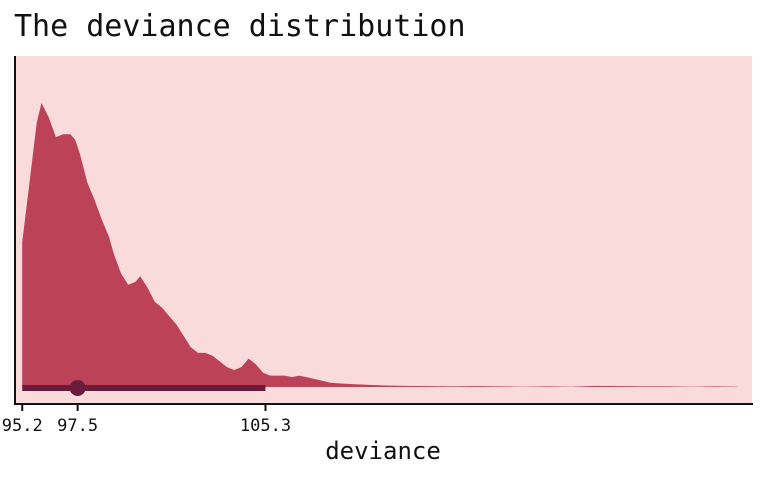 Image resolution: width=768 pixels, height=480 pixels. What do you see at coordinates (146, 420) in the screenshot?
I see `x-axis-ticks: 95.2 97.5 105.3` at bounding box center [146, 420].